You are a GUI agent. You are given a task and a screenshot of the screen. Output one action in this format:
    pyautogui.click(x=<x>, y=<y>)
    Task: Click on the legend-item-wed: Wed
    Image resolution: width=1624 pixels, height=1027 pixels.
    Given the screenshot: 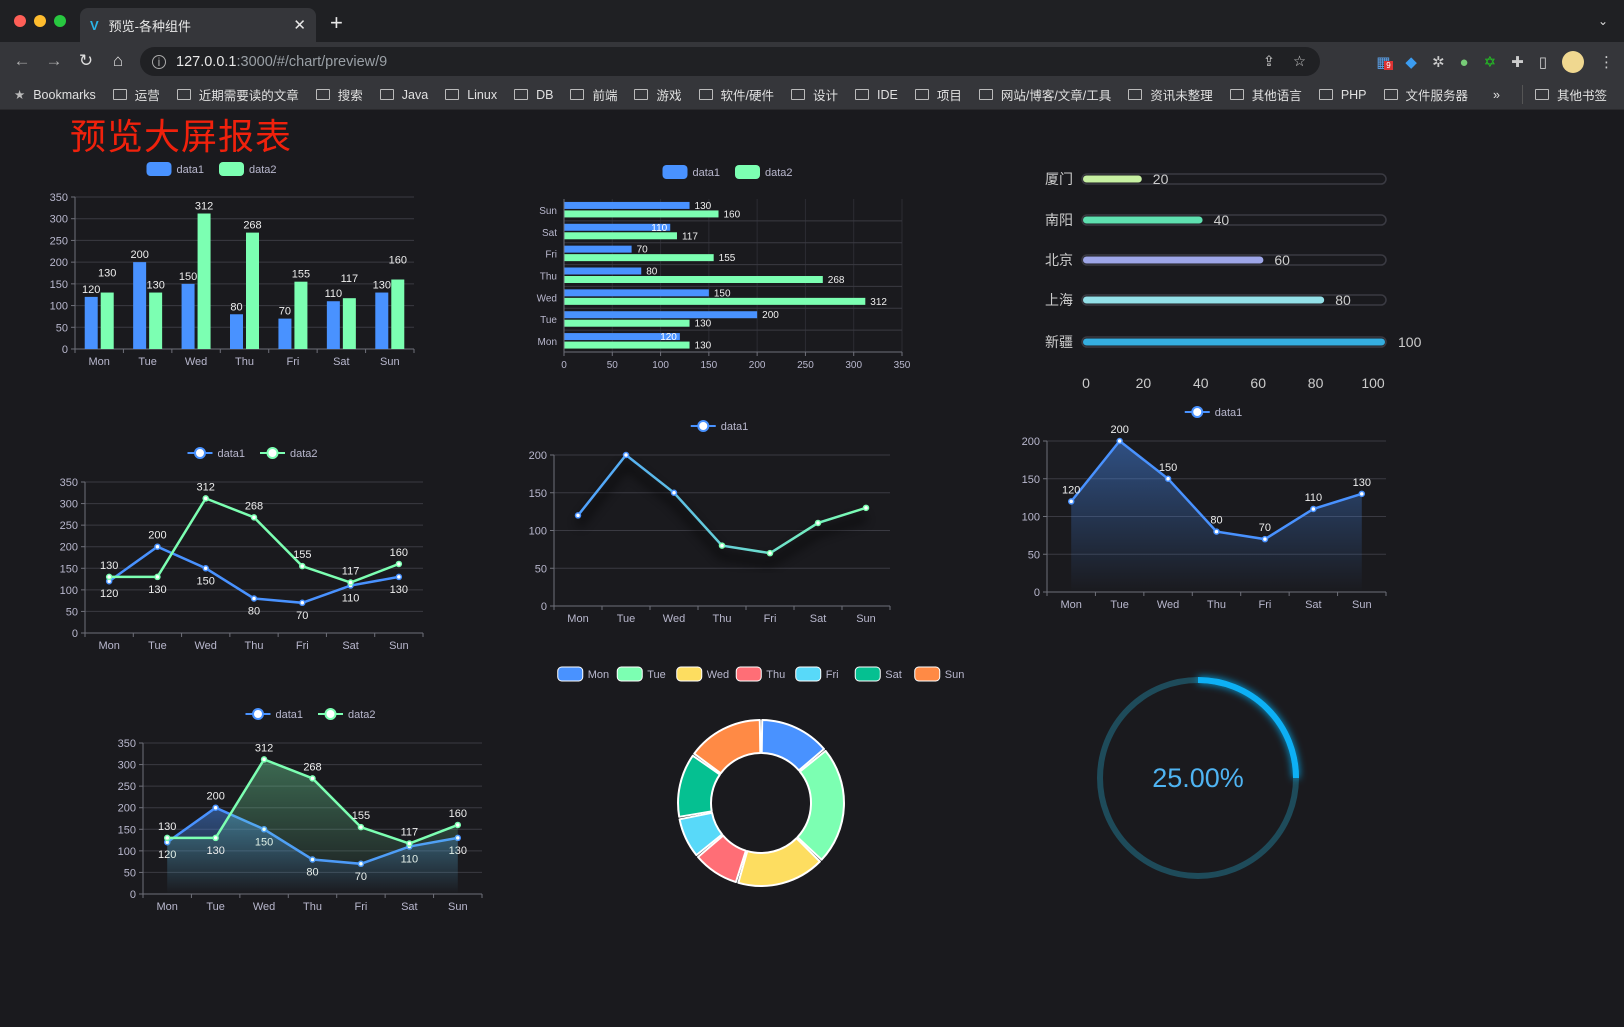 What is the action you would take?
    pyautogui.click(x=702, y=674)
    